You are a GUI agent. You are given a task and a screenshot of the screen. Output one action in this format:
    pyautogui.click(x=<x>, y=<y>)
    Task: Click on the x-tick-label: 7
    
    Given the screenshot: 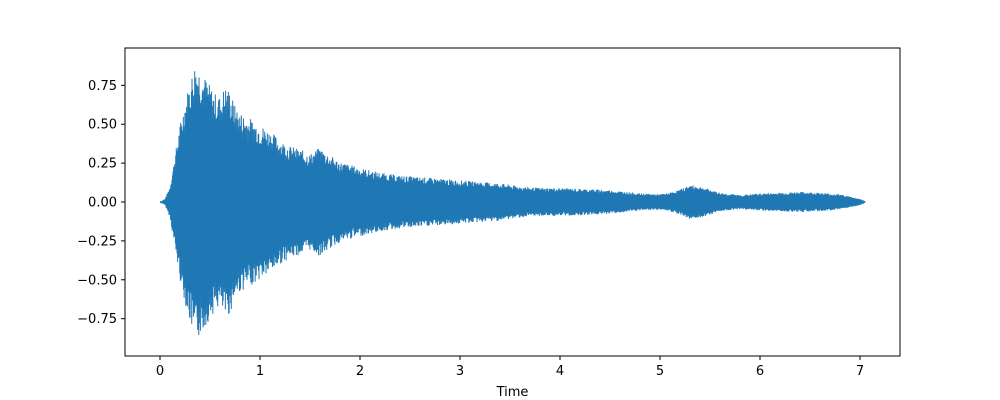 What is the action you would take?
    pyautogui.click(x=860, y=371)
    